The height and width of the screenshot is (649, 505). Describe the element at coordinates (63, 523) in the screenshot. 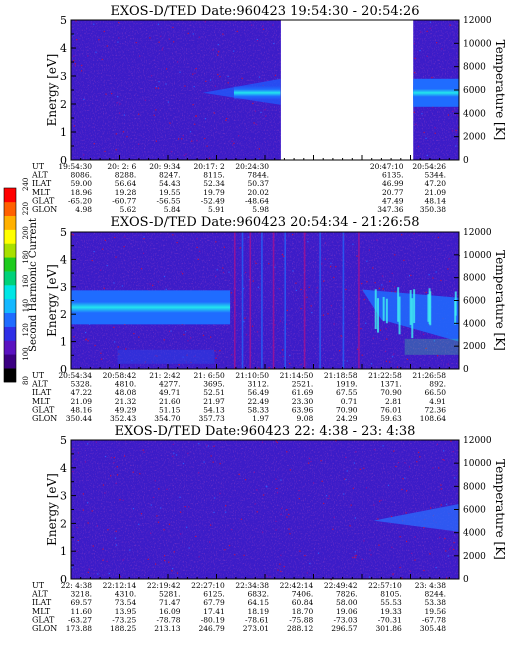

I see `energy-tick-label: 2` at that location.